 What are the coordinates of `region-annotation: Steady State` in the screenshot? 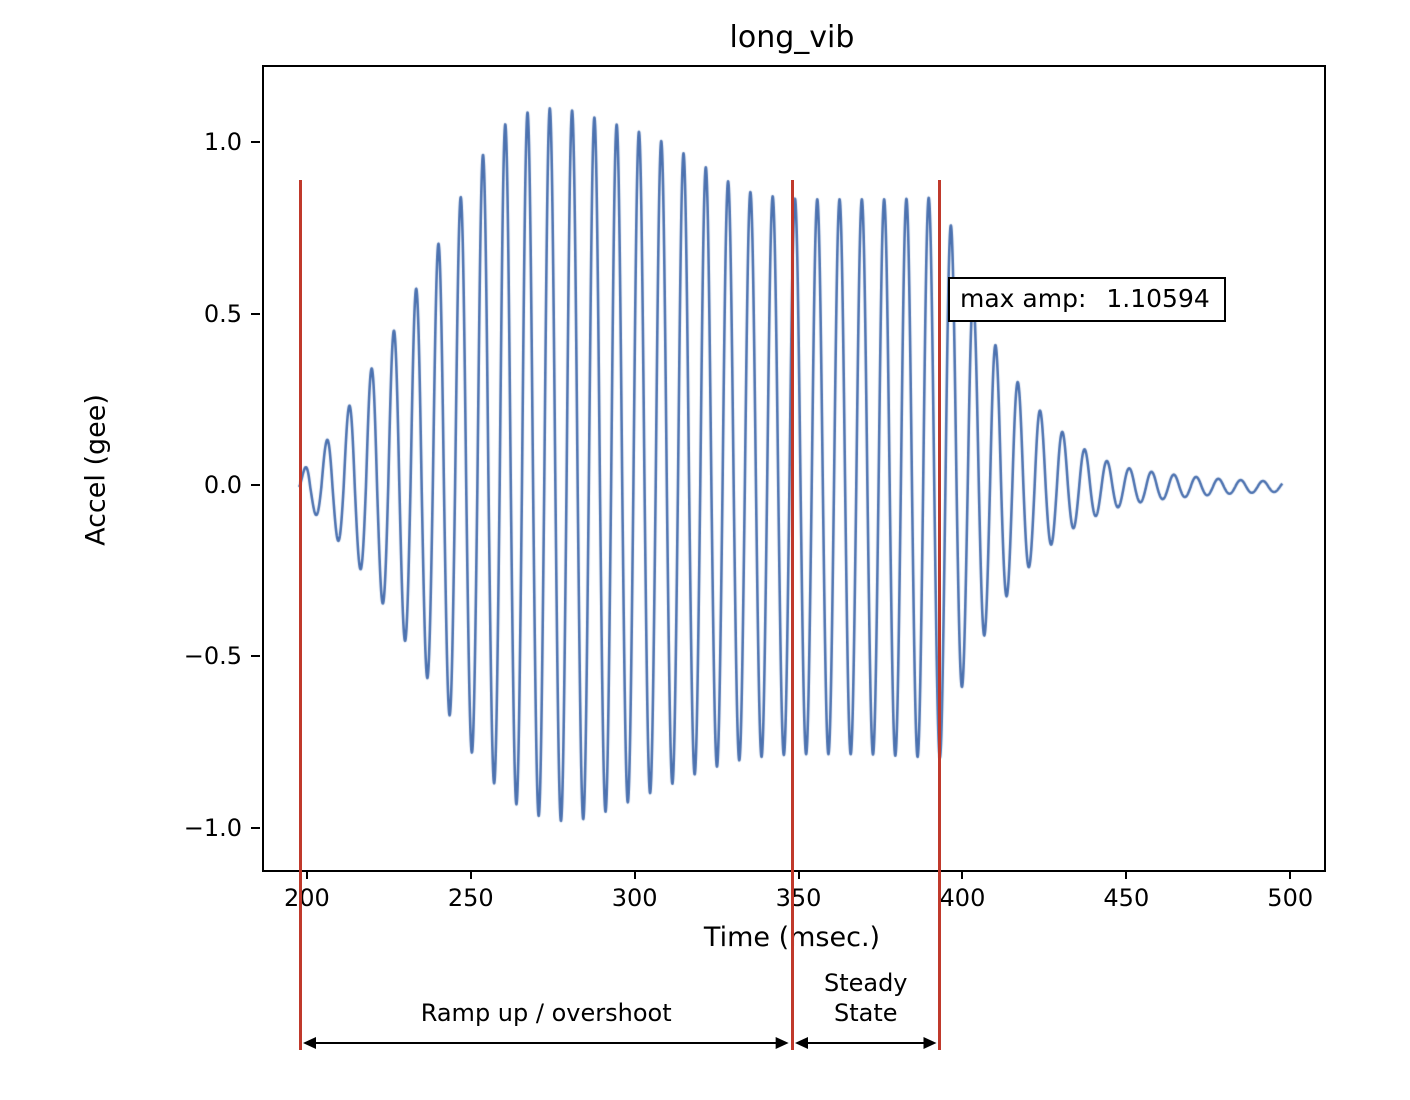 It's located at (865, 1011).